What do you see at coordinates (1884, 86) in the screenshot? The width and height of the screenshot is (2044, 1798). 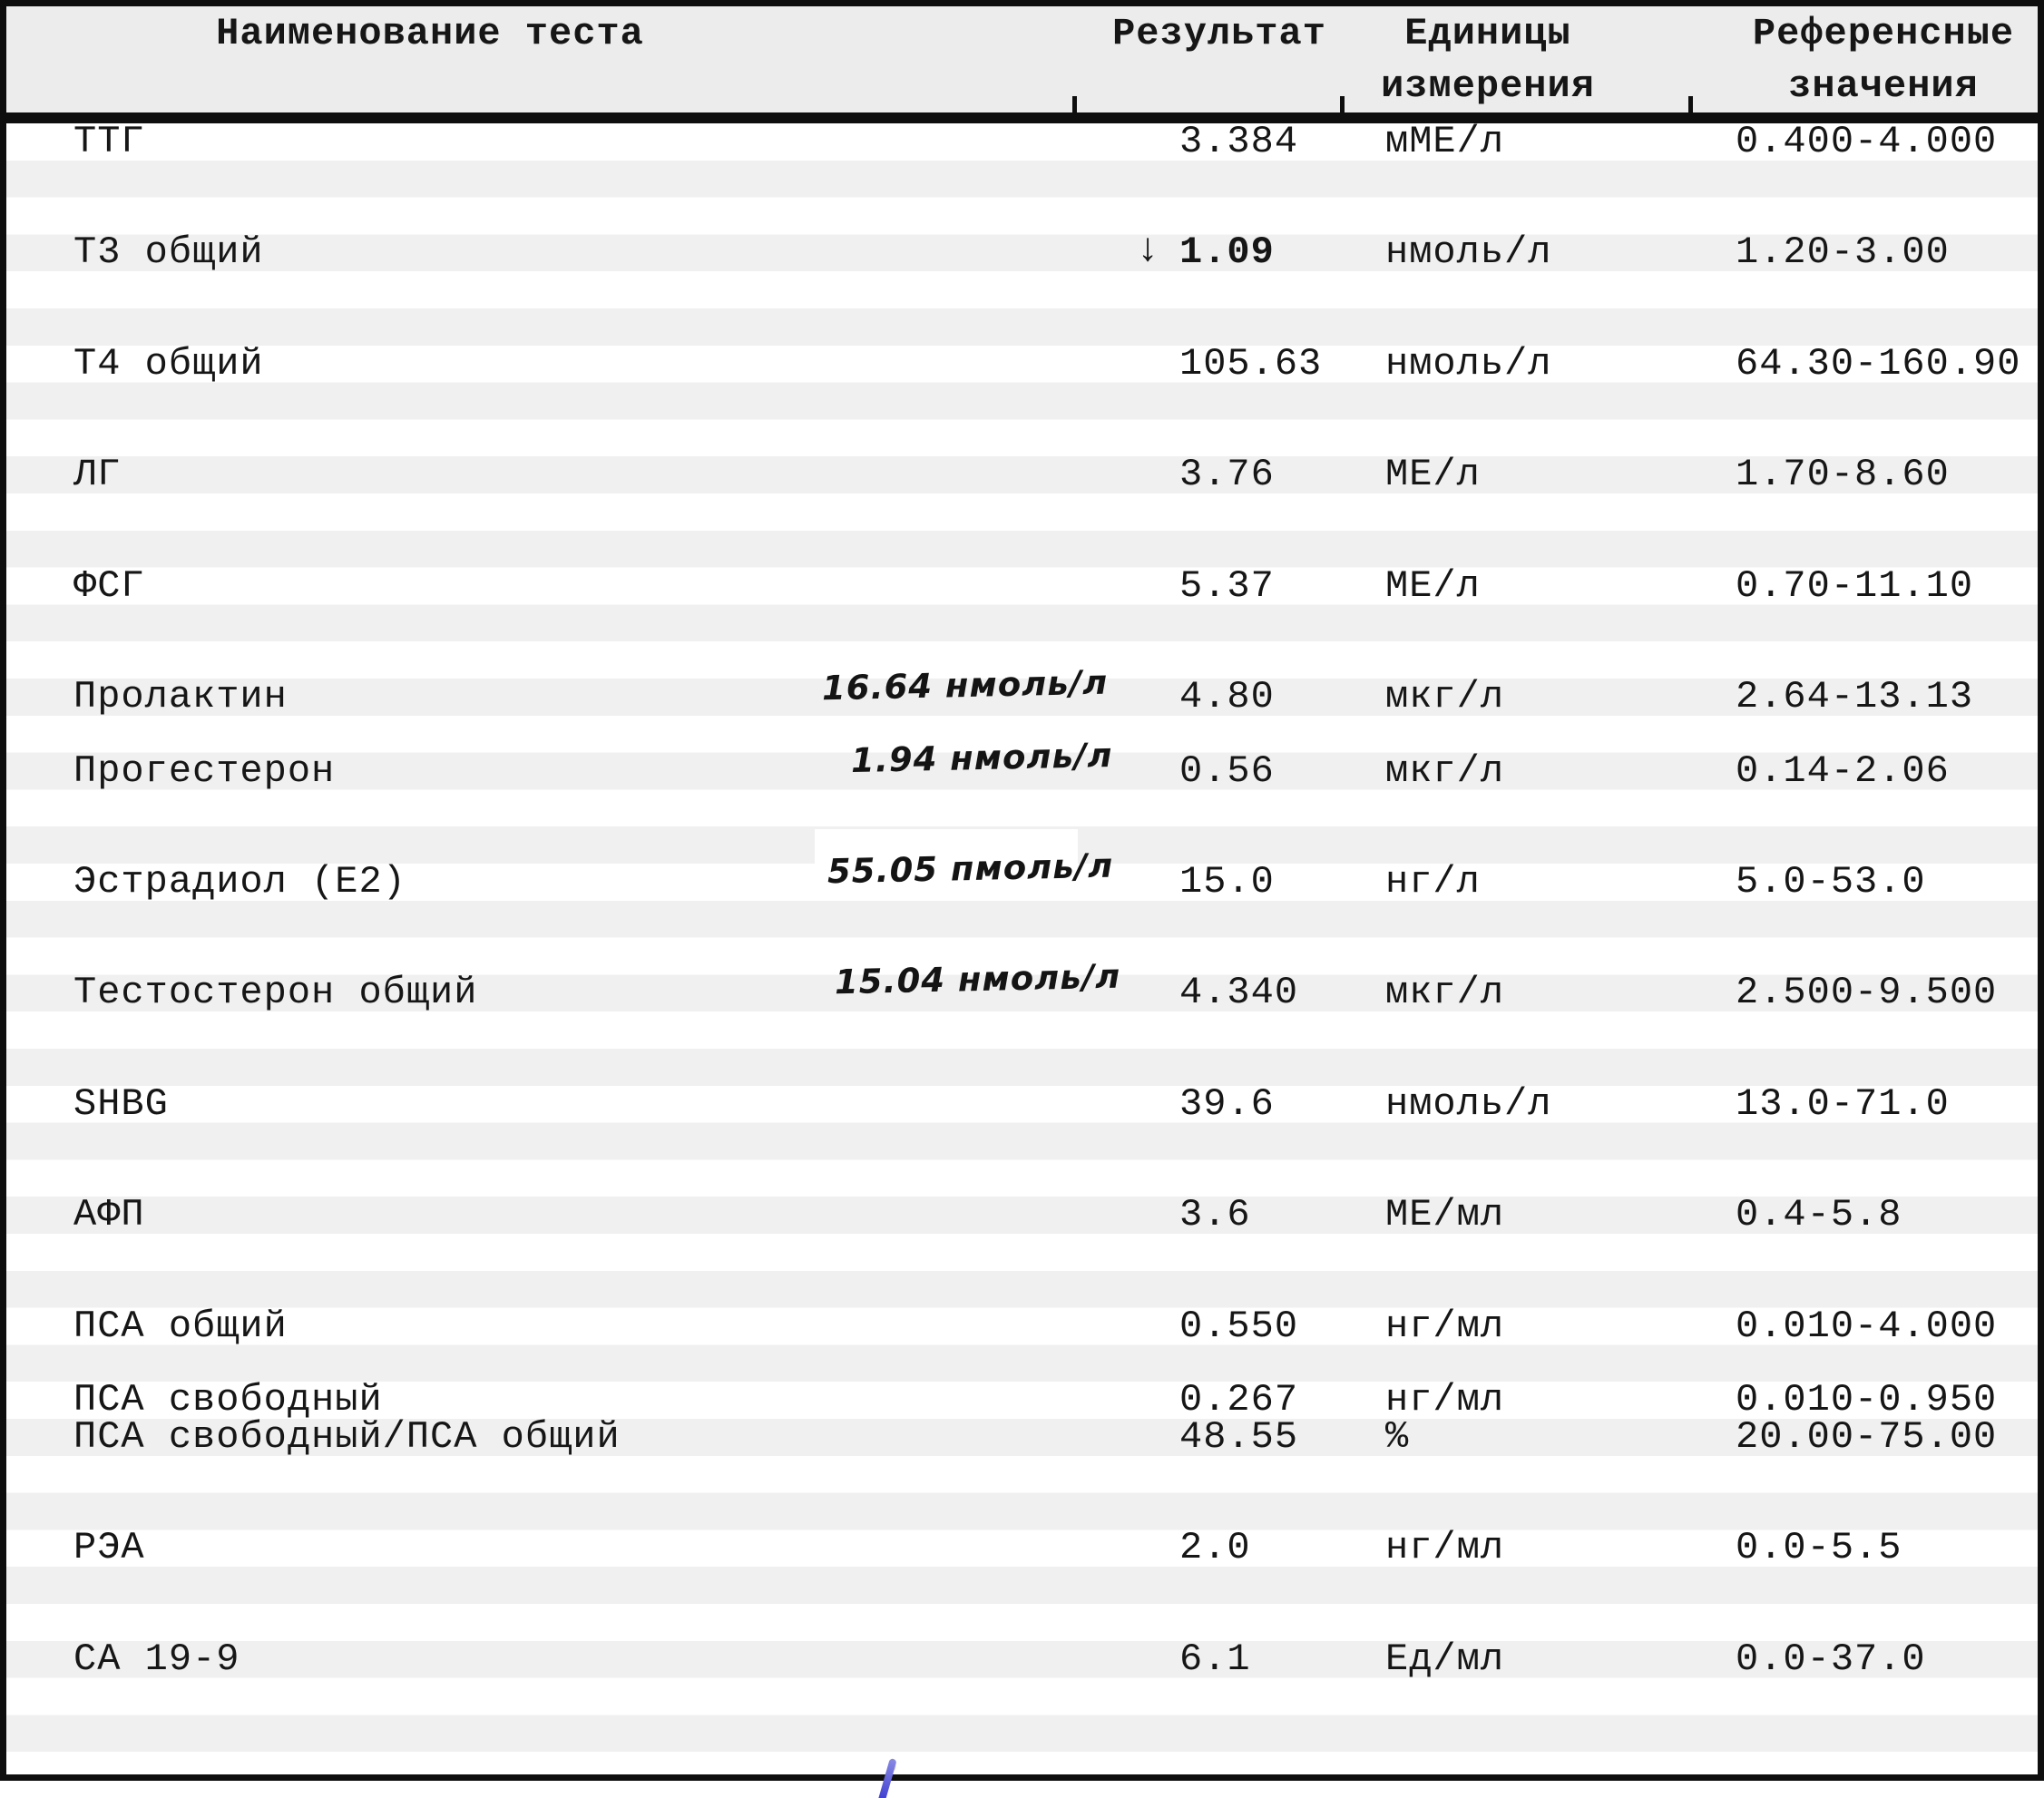 I see `column-header-reference-line2: значения` at bounding box center [1884, 86].